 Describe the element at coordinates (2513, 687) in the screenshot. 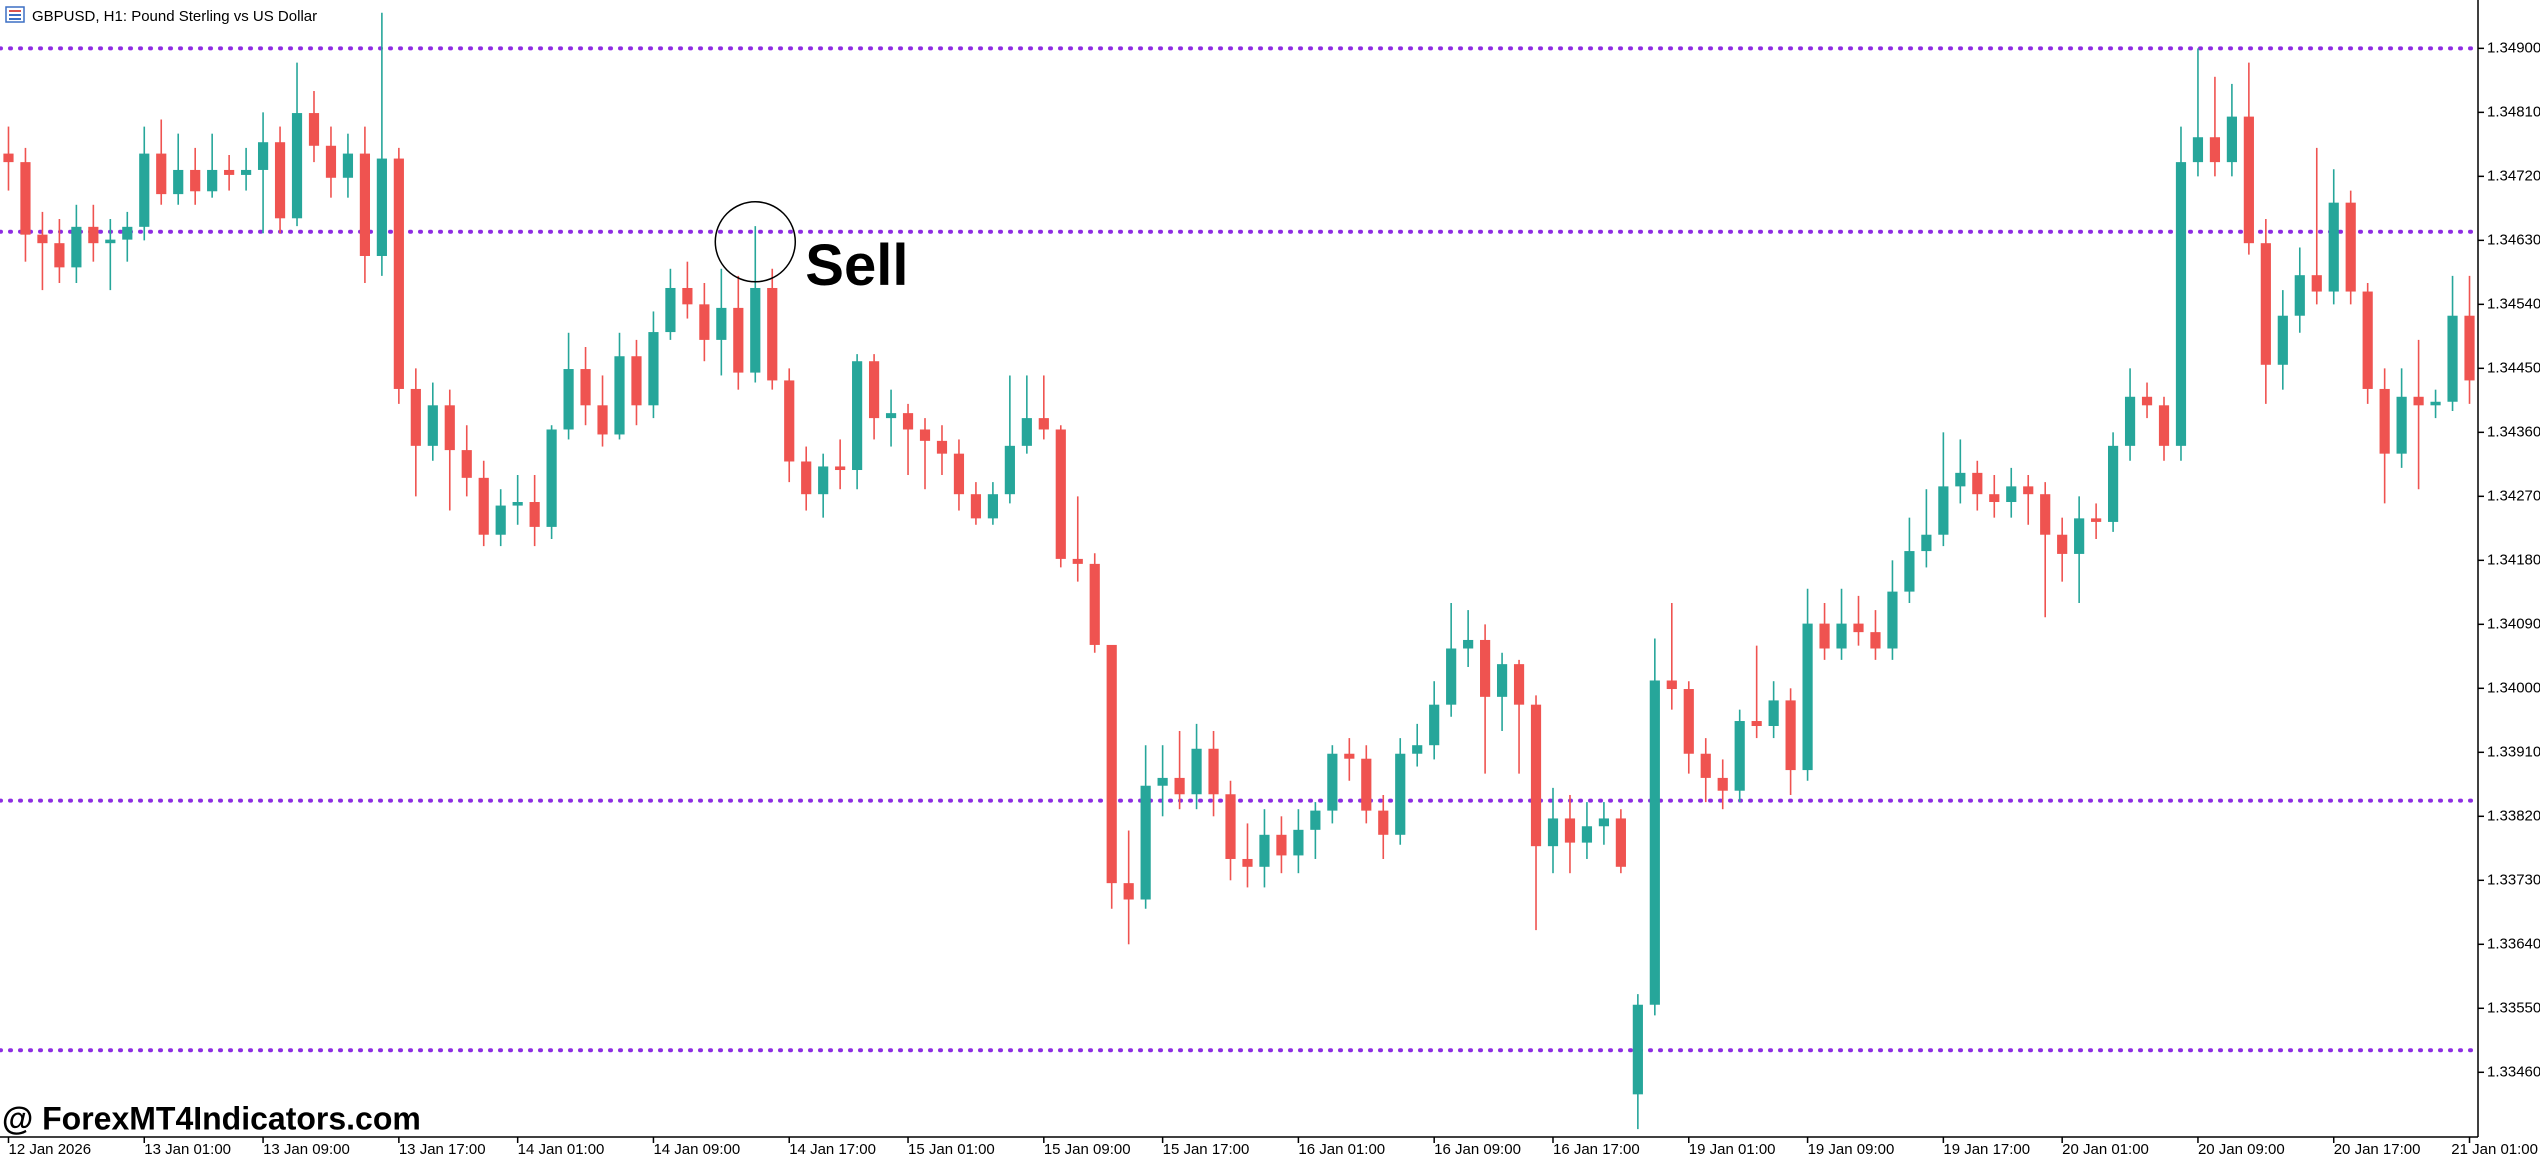

I see `y-tick-label: 1.34000` at that location.